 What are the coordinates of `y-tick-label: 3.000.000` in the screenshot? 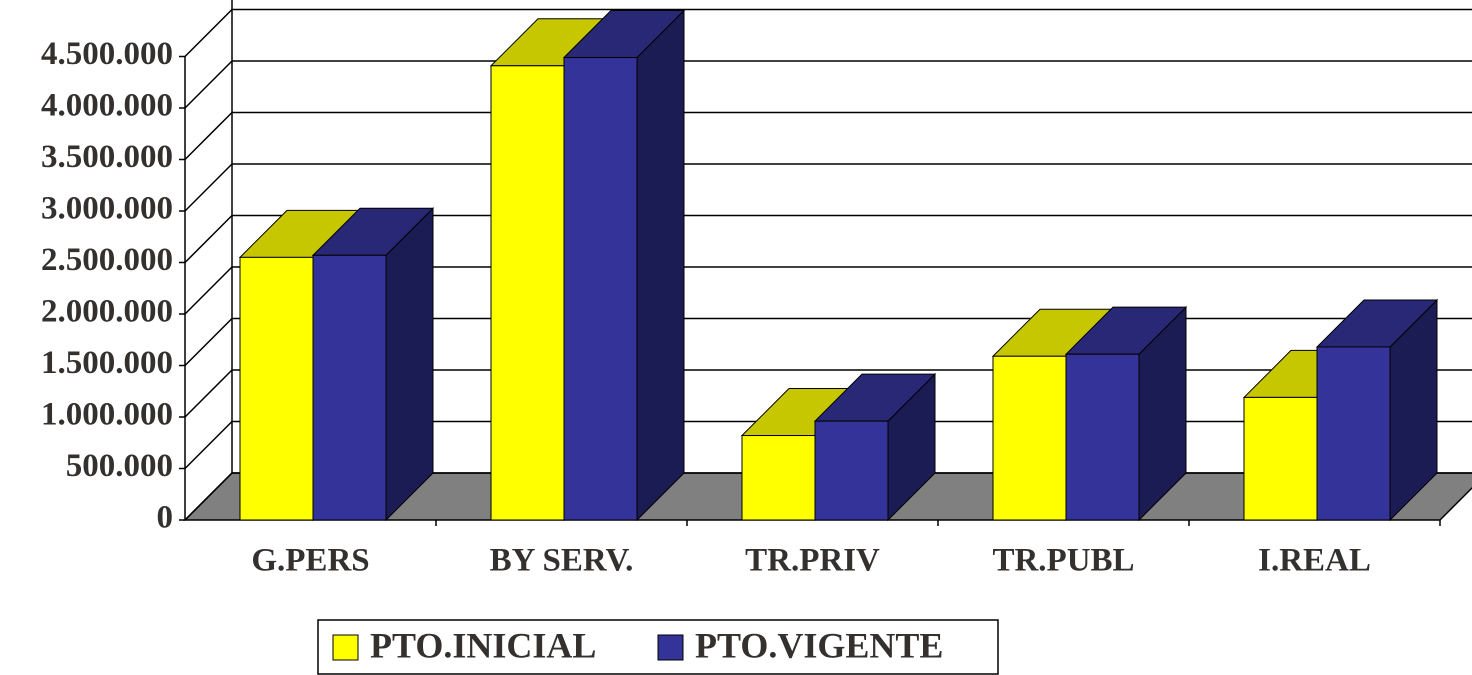 It's located at (107, 209).